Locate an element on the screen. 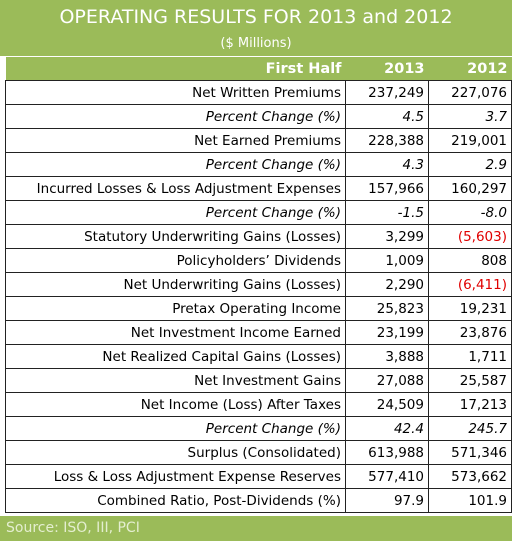 This screenshot has width=517, height=541. table-row: Net Earned Premiums 228,388 219,001 is located at coordinates (258, 140).